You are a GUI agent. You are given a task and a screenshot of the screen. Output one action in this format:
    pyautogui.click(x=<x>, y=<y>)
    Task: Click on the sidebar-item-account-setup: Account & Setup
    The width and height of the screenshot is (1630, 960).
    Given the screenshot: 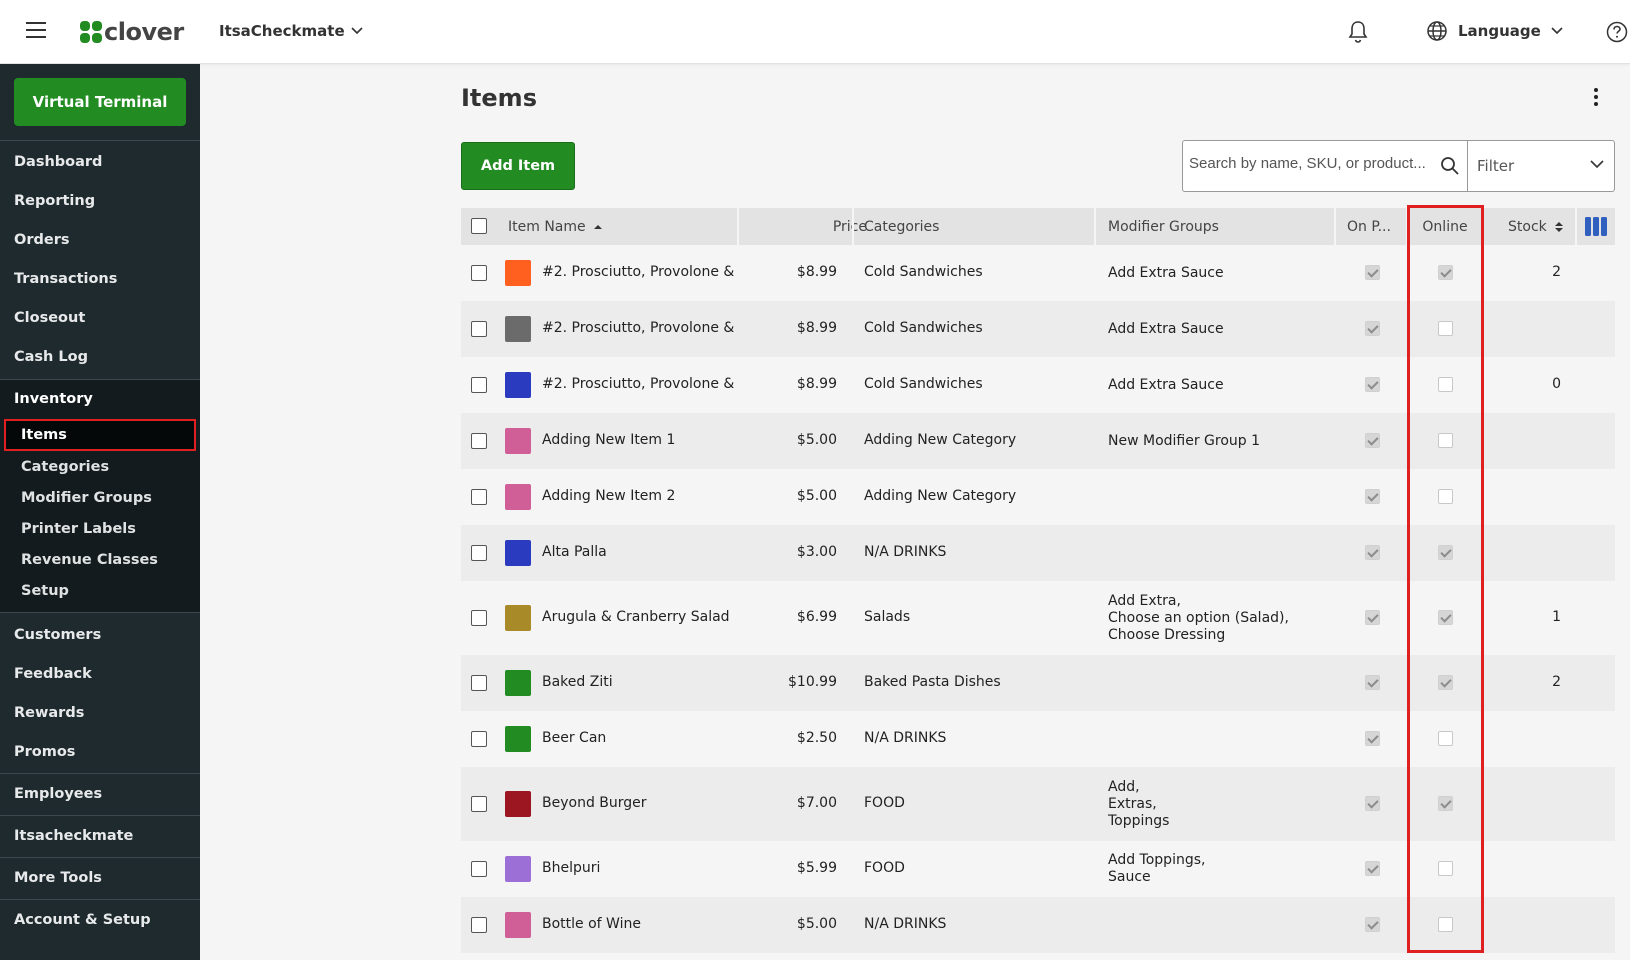 What is the action you would take?
    pyautogui.click(x=82, y=920)
    